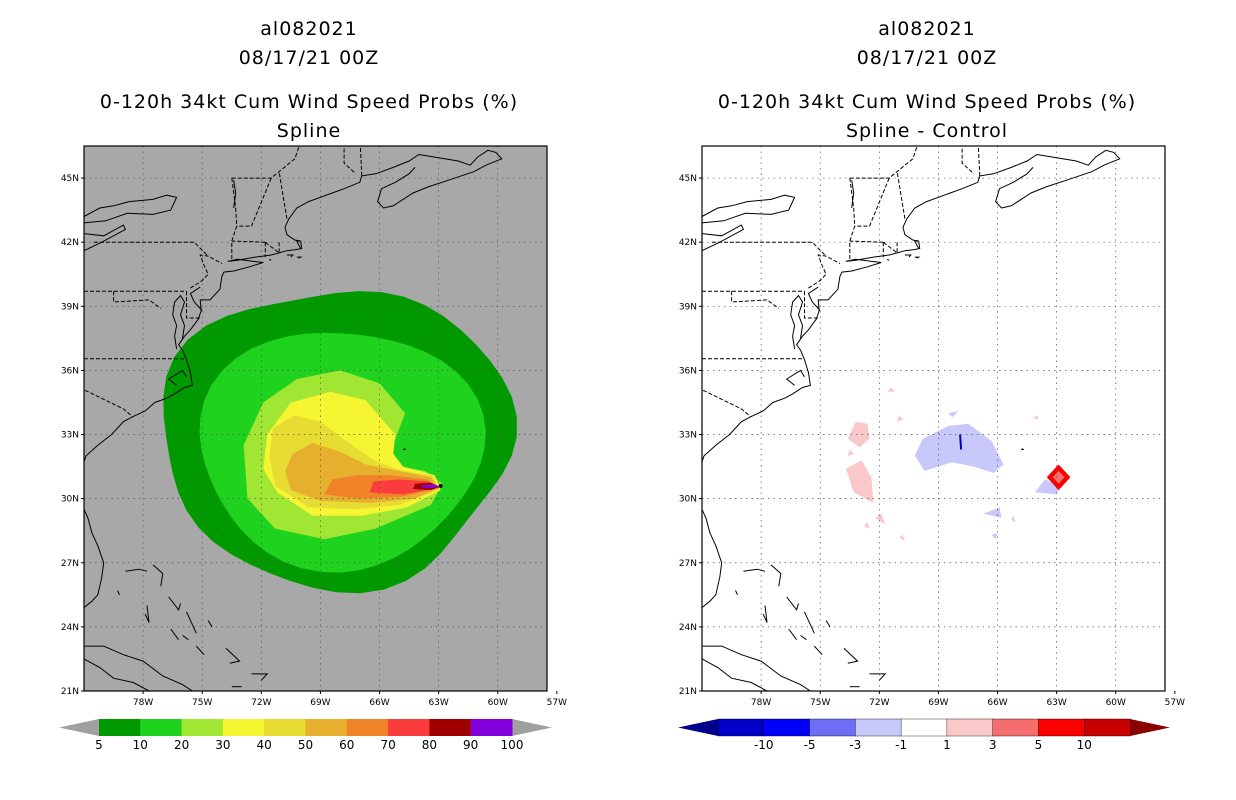  What do you see at coordinates (70, 307) in the screenshot?
I see `lat-tick-label: 39N` at bounding box center [70, 307].